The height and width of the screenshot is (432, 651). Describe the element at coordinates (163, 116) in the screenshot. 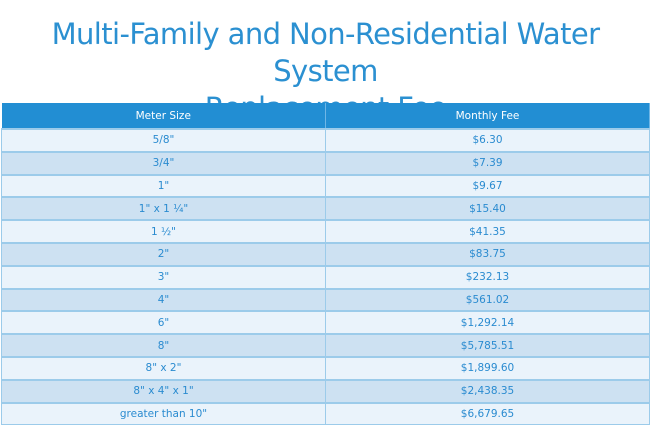

I see `header-meter-size: Meter Size` at that location.